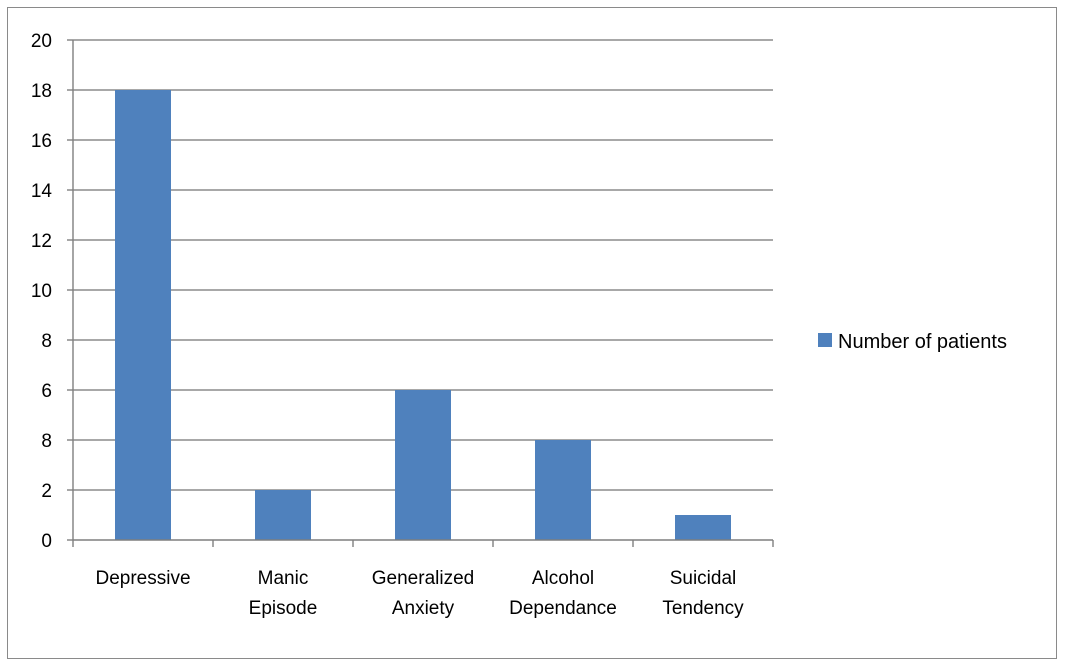 The image size is (1066, 667). What do you see at coordinates (46, 541) in the screenshot?
I see `y-tick-label: 0` at bounding box center [46, 541].